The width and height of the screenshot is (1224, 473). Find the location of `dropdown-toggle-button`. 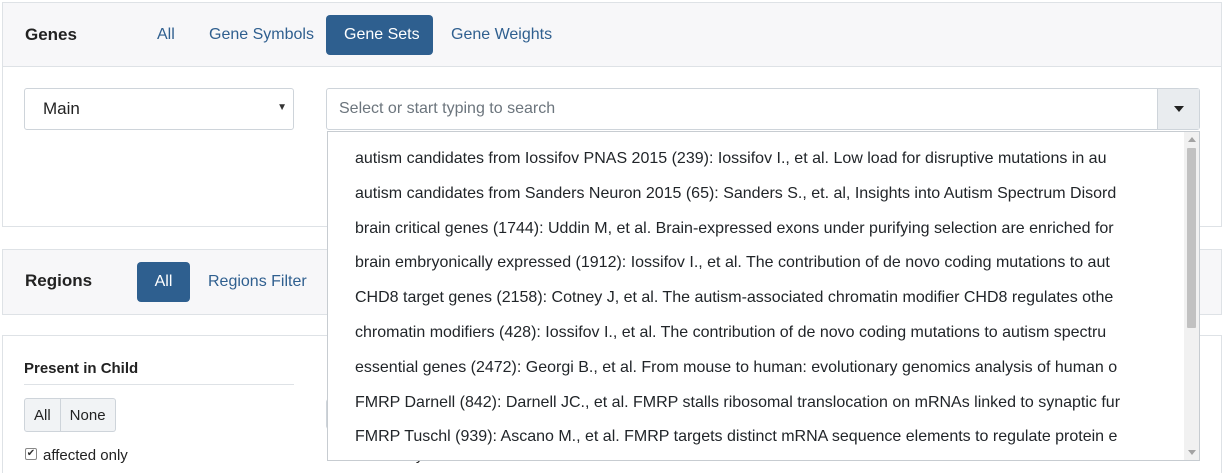

dropdown-toggle-button is located at coordinates (1178, 109).